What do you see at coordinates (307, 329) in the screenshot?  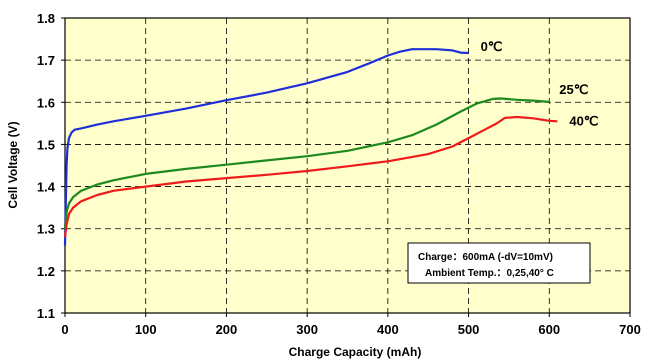 I see `x-tick-label: 300` at bounding box center [307, 329].